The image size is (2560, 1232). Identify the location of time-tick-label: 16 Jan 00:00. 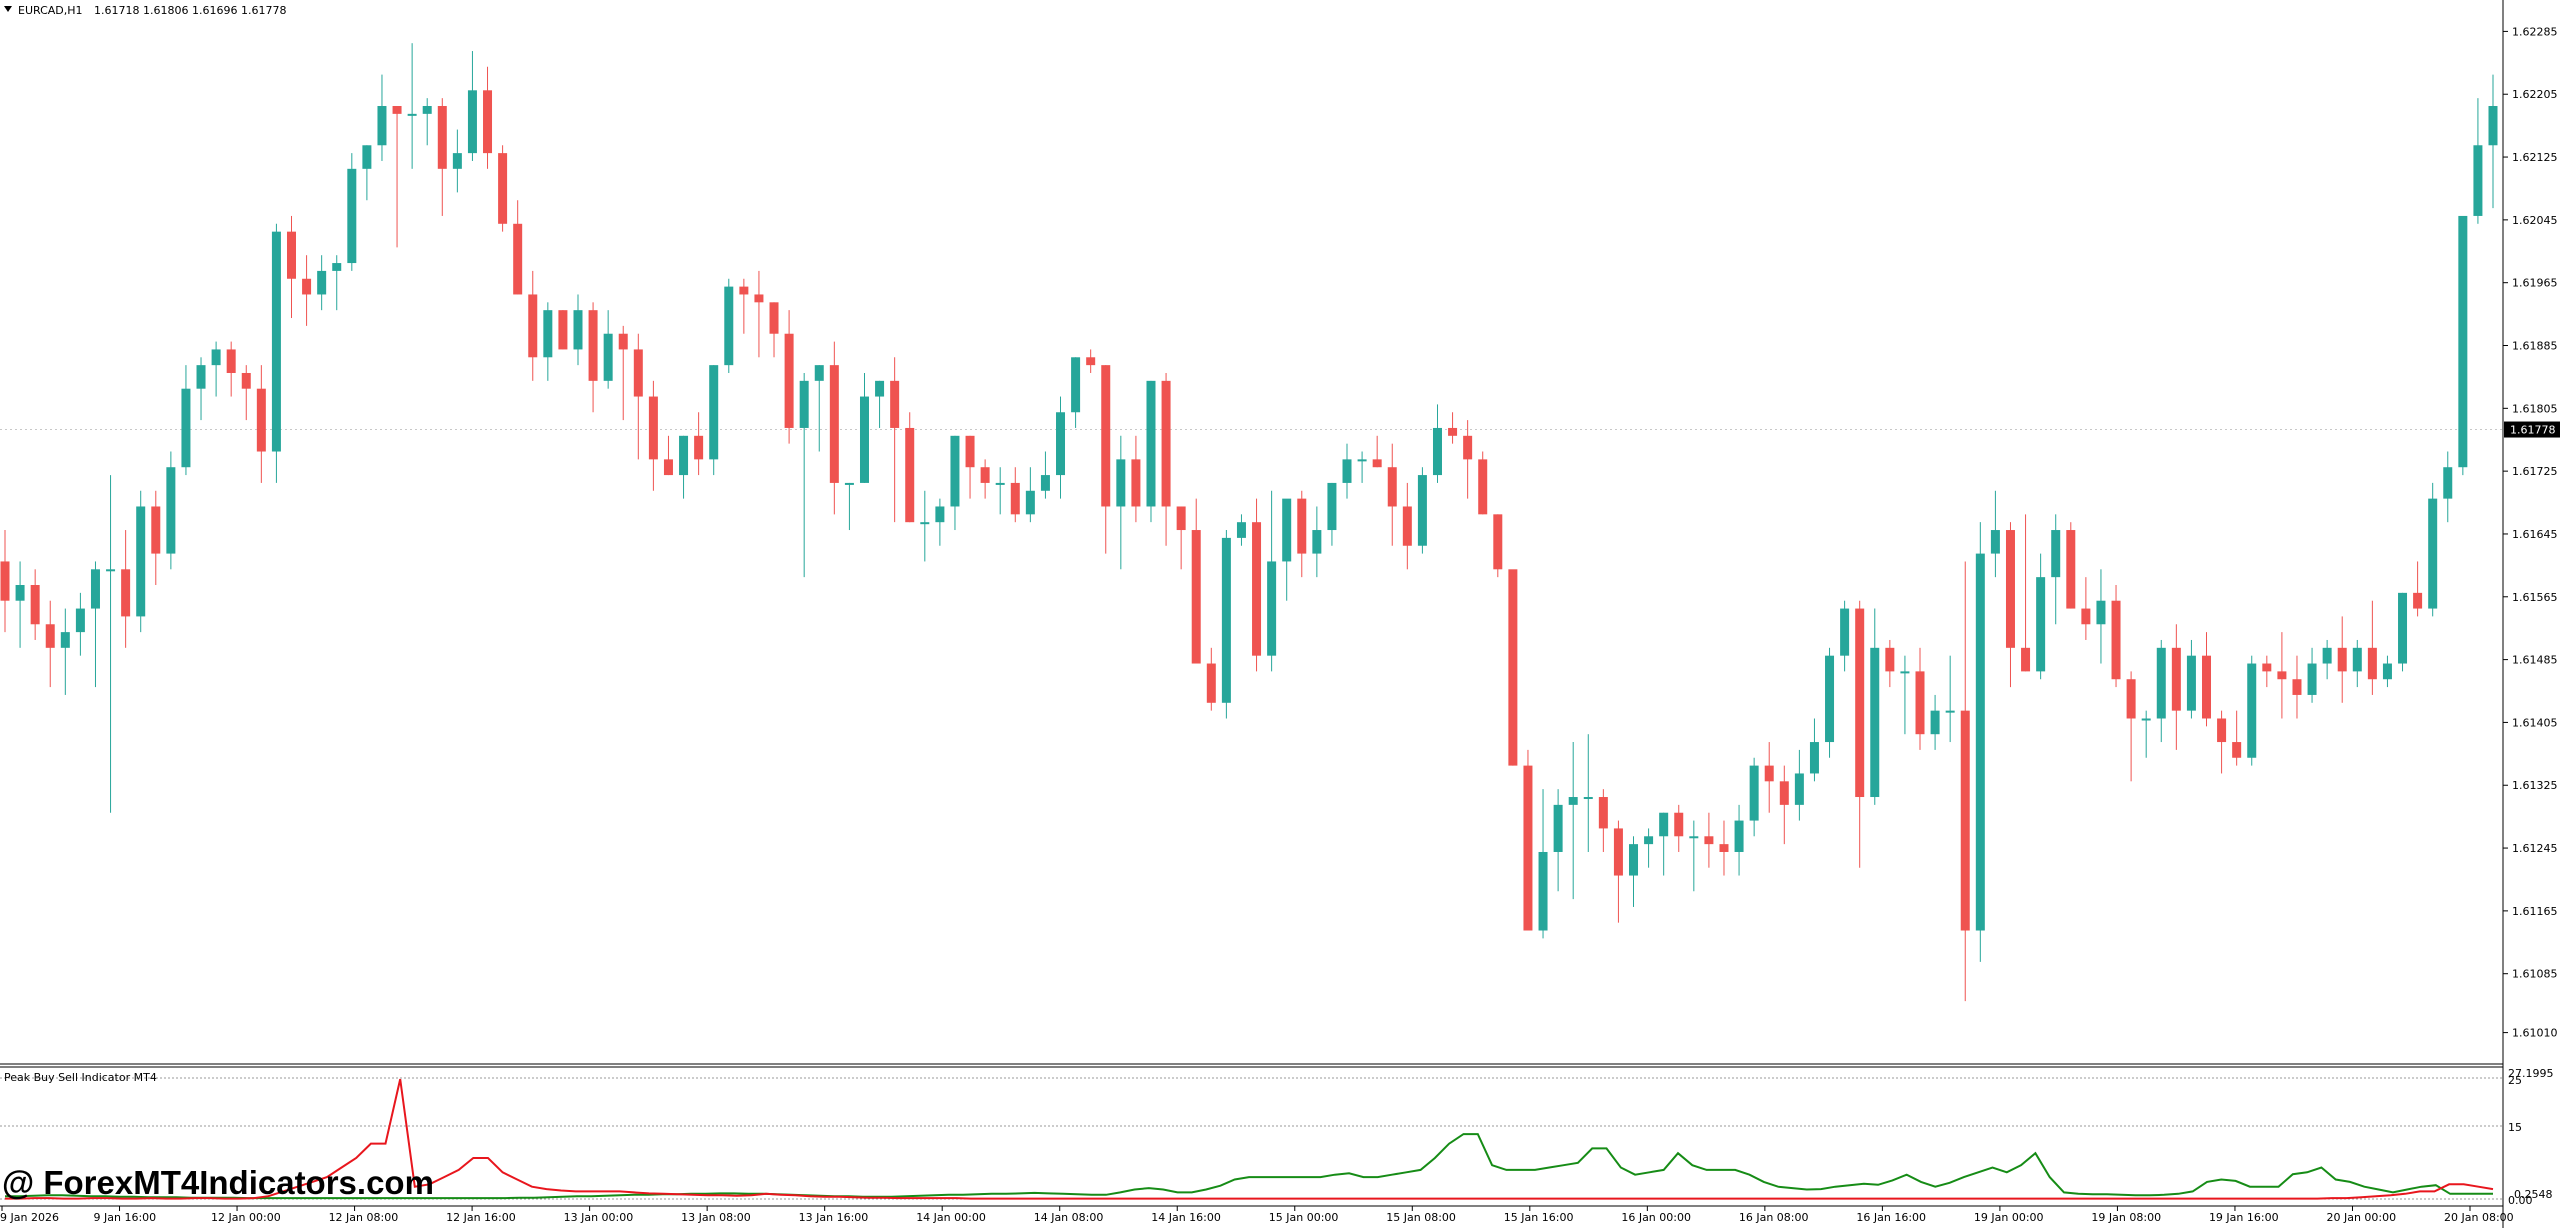
(1656, 1217).